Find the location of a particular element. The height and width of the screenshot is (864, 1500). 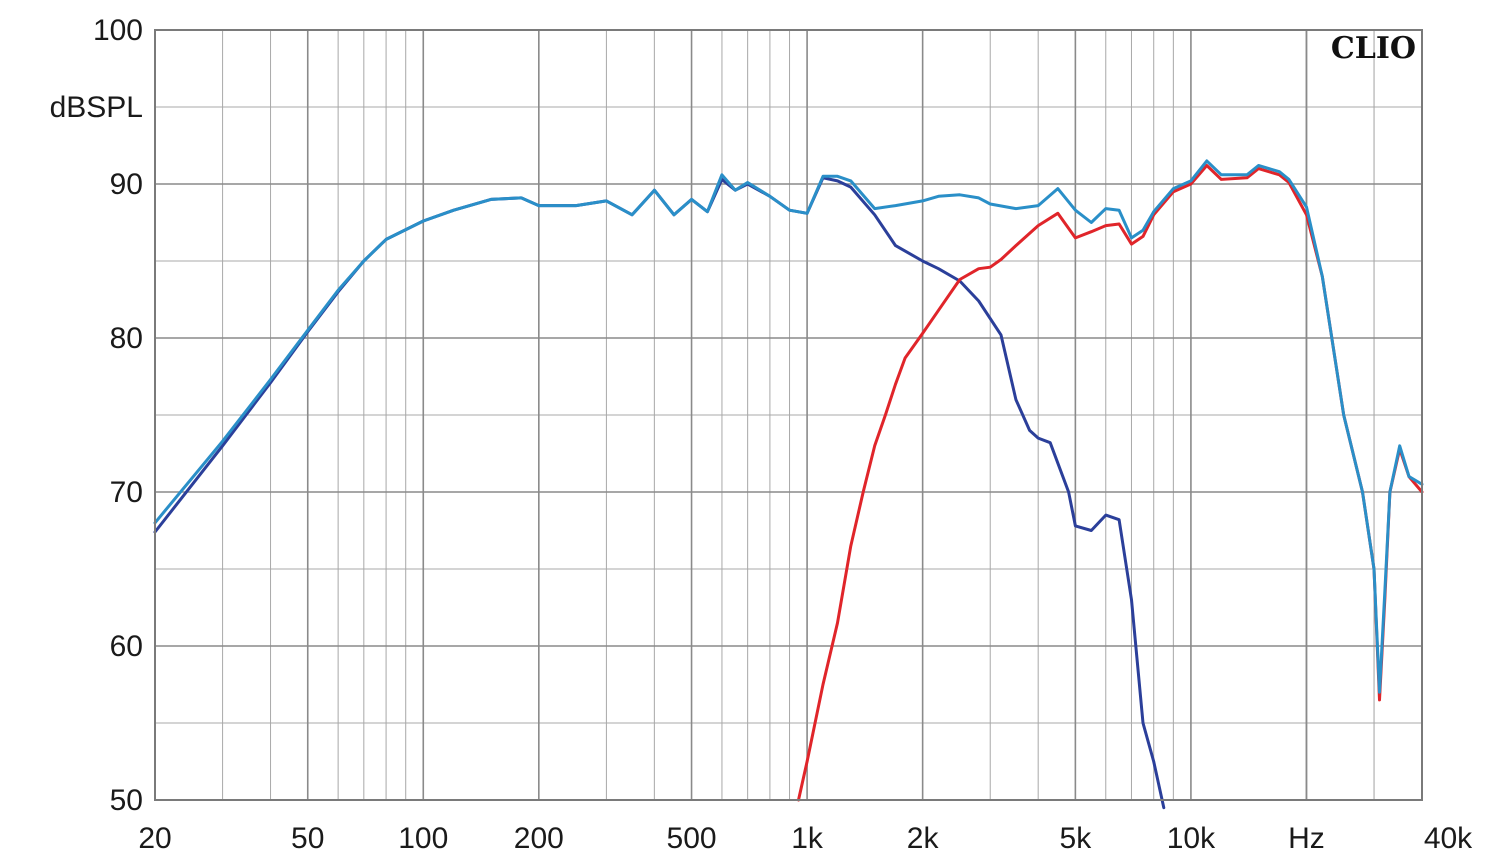

x-tick-label: 5k is located at coordinates (1076, 838).